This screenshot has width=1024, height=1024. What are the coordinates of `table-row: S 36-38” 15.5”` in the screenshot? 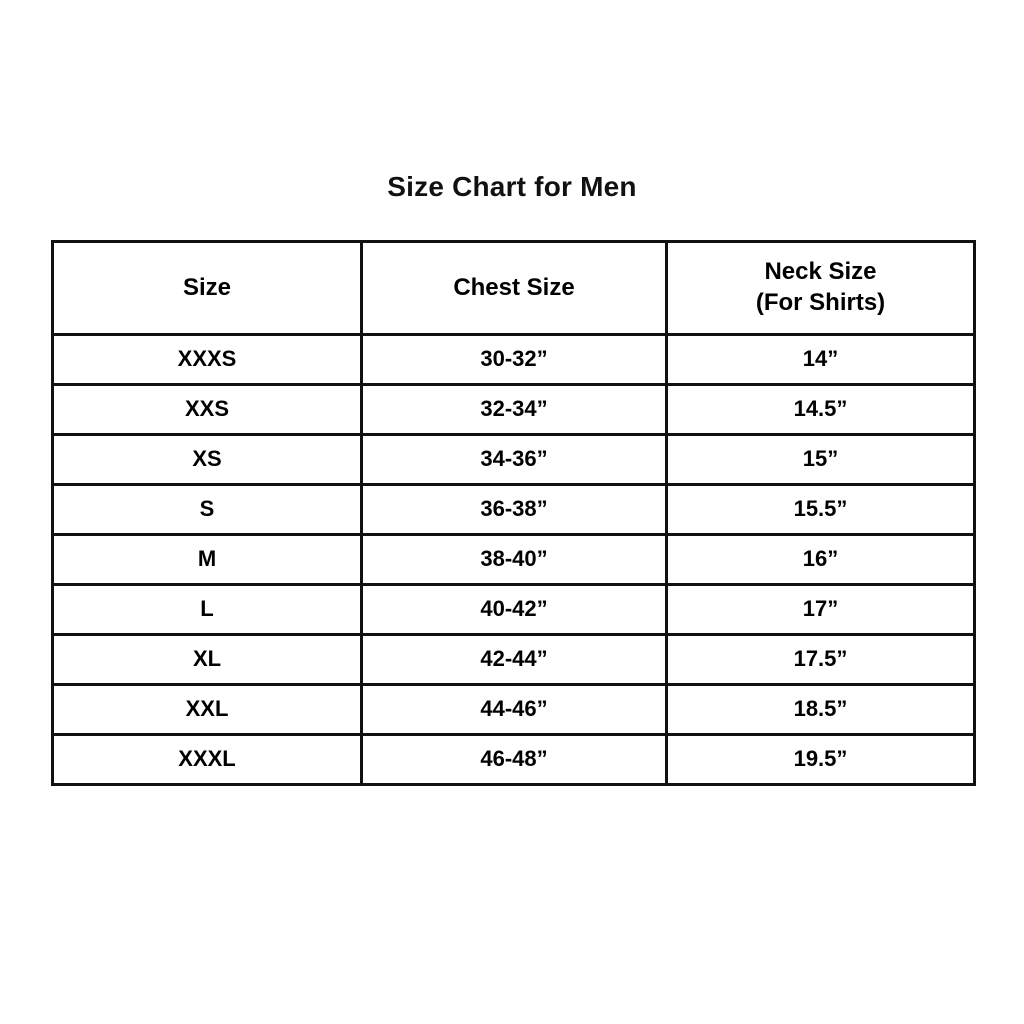 It's located at (513, 509).